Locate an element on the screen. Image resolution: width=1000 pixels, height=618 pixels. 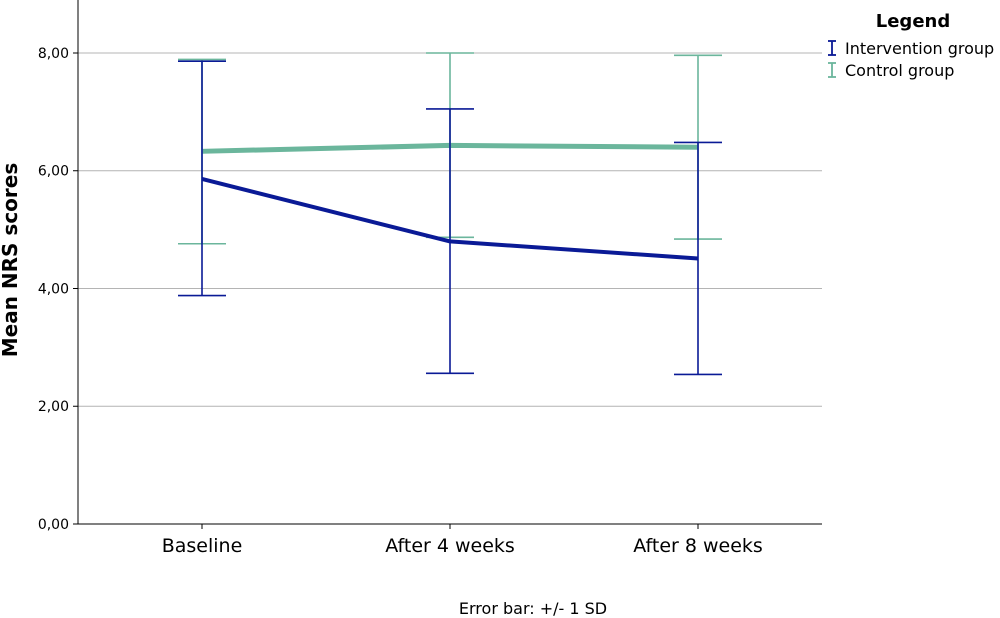
y-tick-label: 4,00 is located at coordinates (53, 289).